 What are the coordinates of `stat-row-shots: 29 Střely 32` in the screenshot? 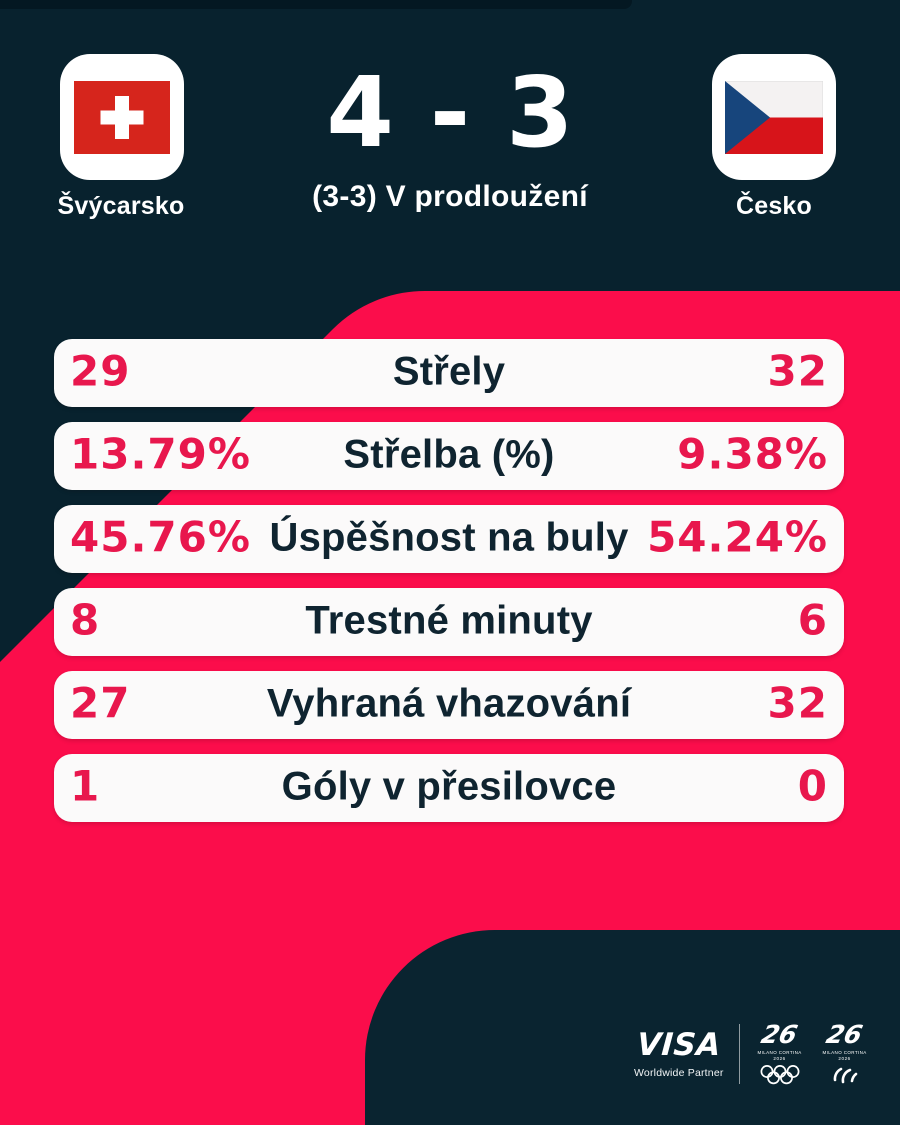 It's located at (449, 373).